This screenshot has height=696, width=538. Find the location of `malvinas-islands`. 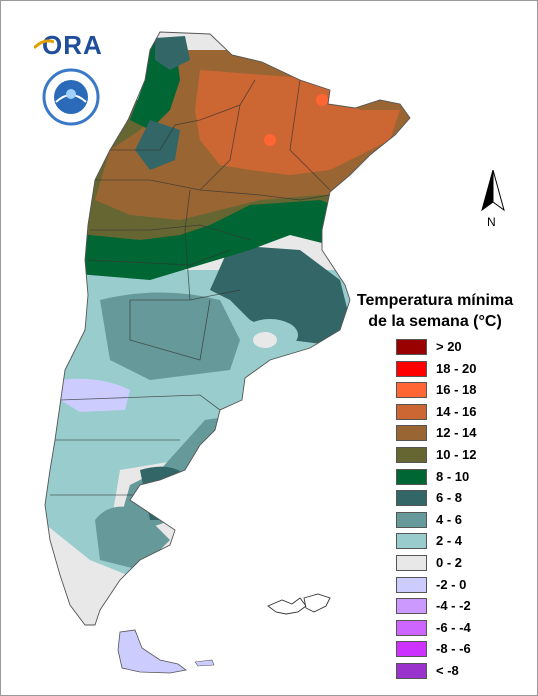

malvinas-islands is located at coordinates (299, 604).